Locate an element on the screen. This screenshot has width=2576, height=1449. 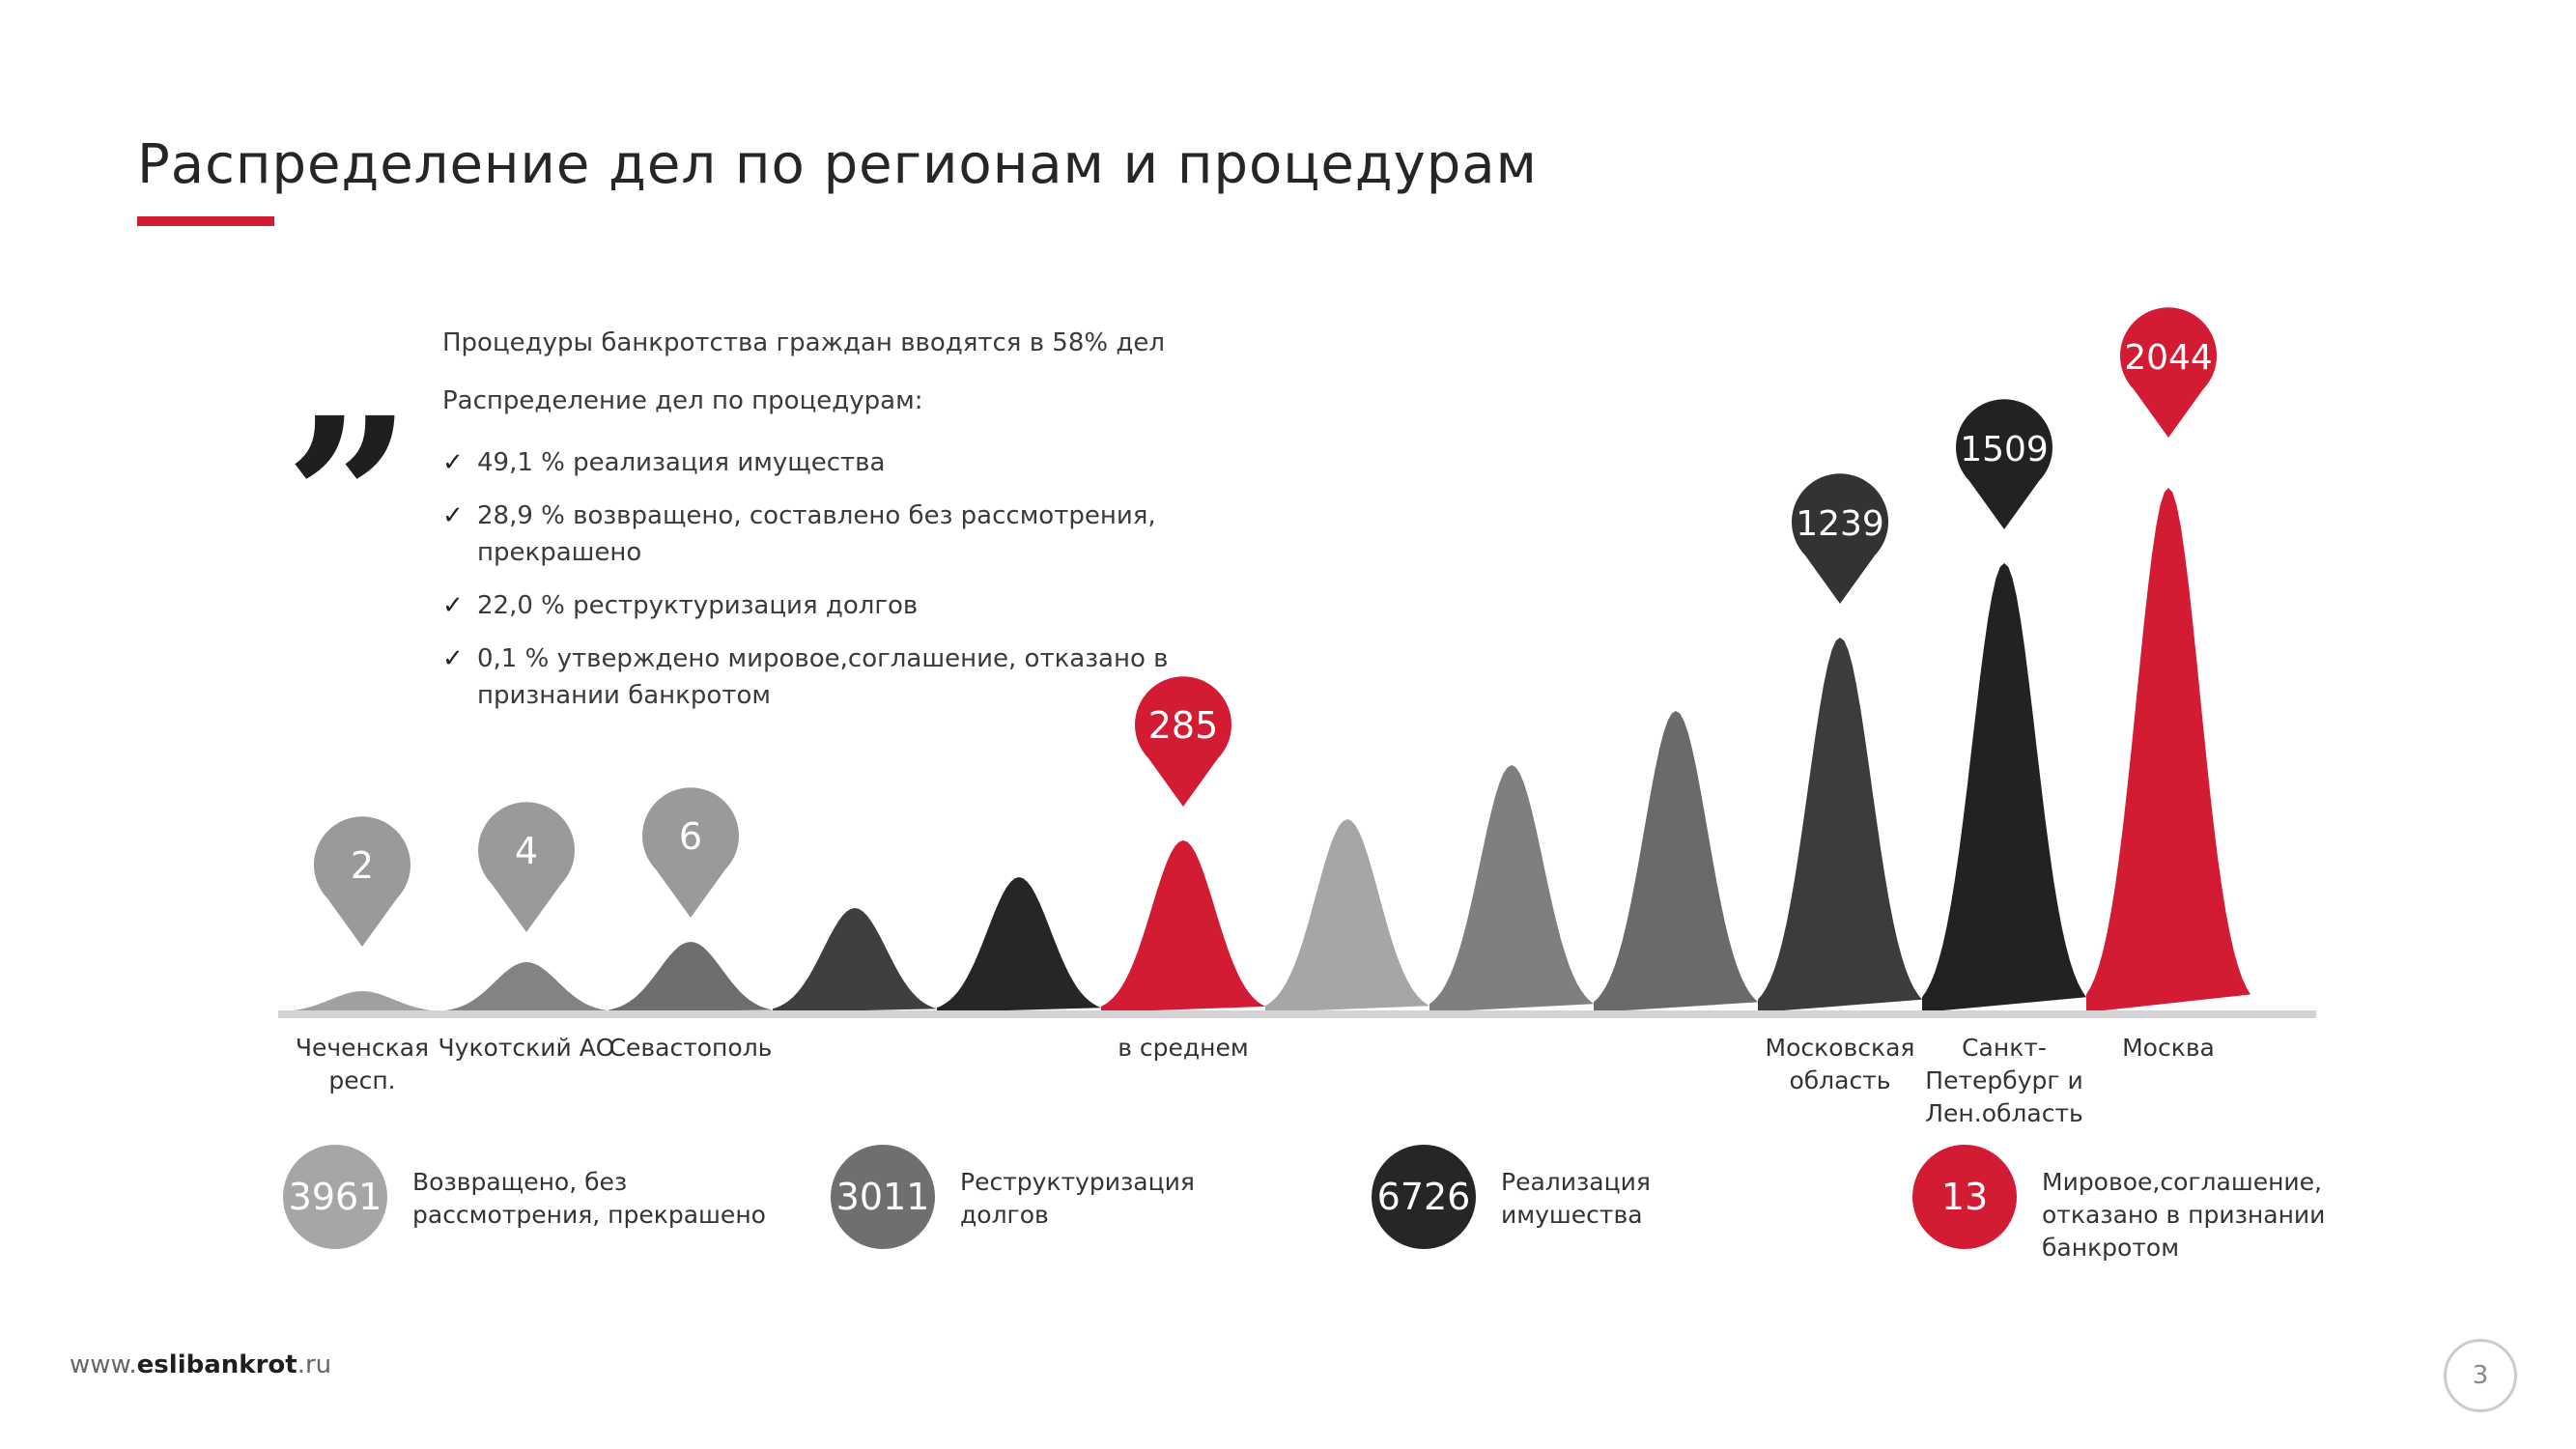
list-item-text: 22,0 % реструктуризация долгов is located at coordinates (698, 605).